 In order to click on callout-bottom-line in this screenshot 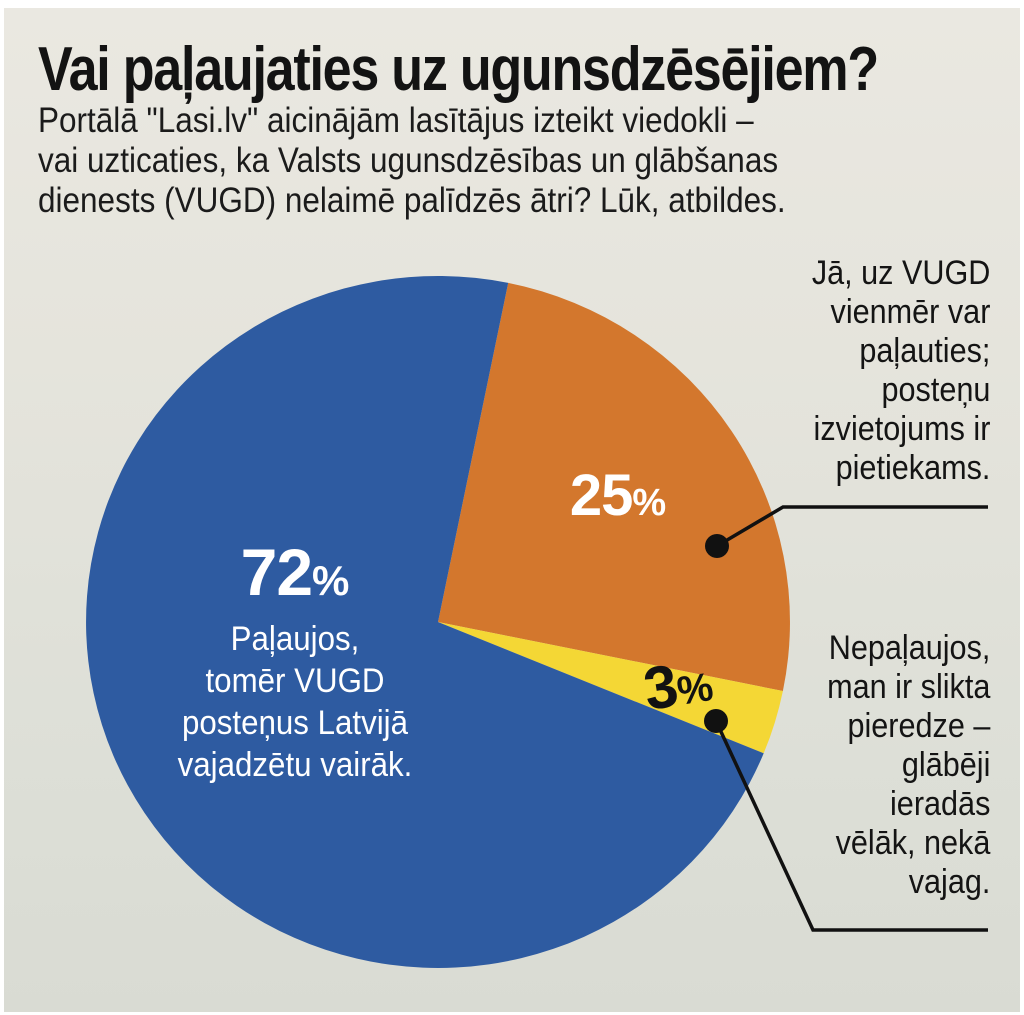, I will do `click(851, 826)`.